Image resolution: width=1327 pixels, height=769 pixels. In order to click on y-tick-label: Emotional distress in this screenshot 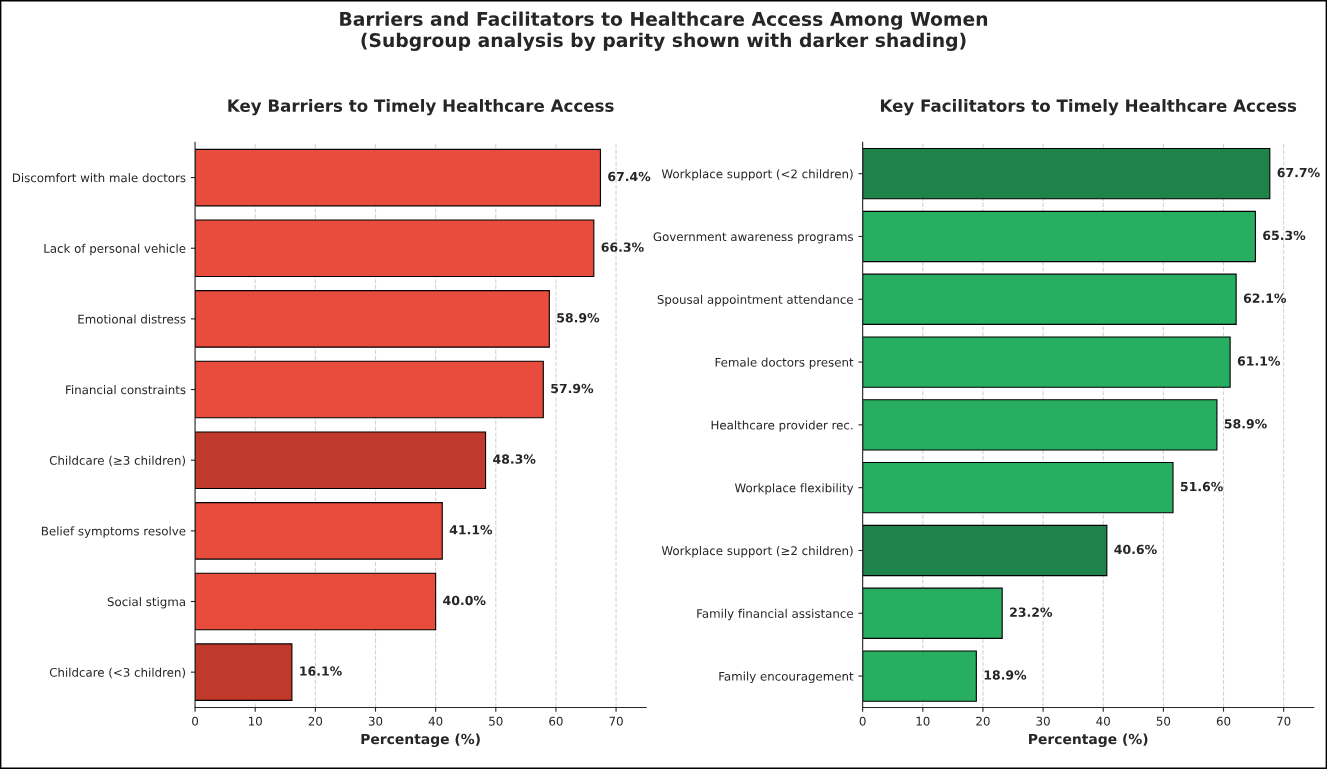, I will do `click(132, 319)`.